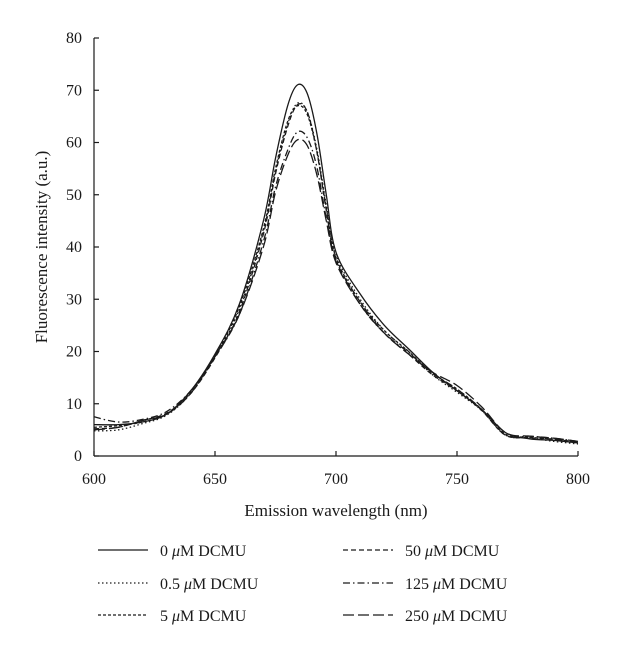 The height and width of the screenshot is (660, 624). Describe the element at coordinates (419, 584) in the screenshot. I see `legend-value: 125` at that location.